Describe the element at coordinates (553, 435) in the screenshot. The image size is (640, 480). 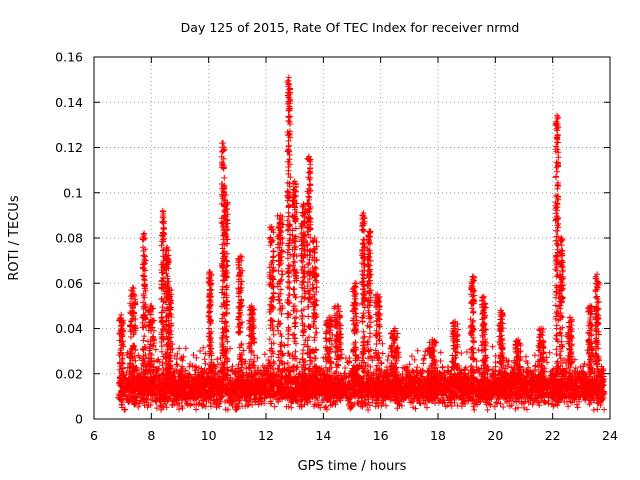
I see `x-tick-label: 22` at that location.